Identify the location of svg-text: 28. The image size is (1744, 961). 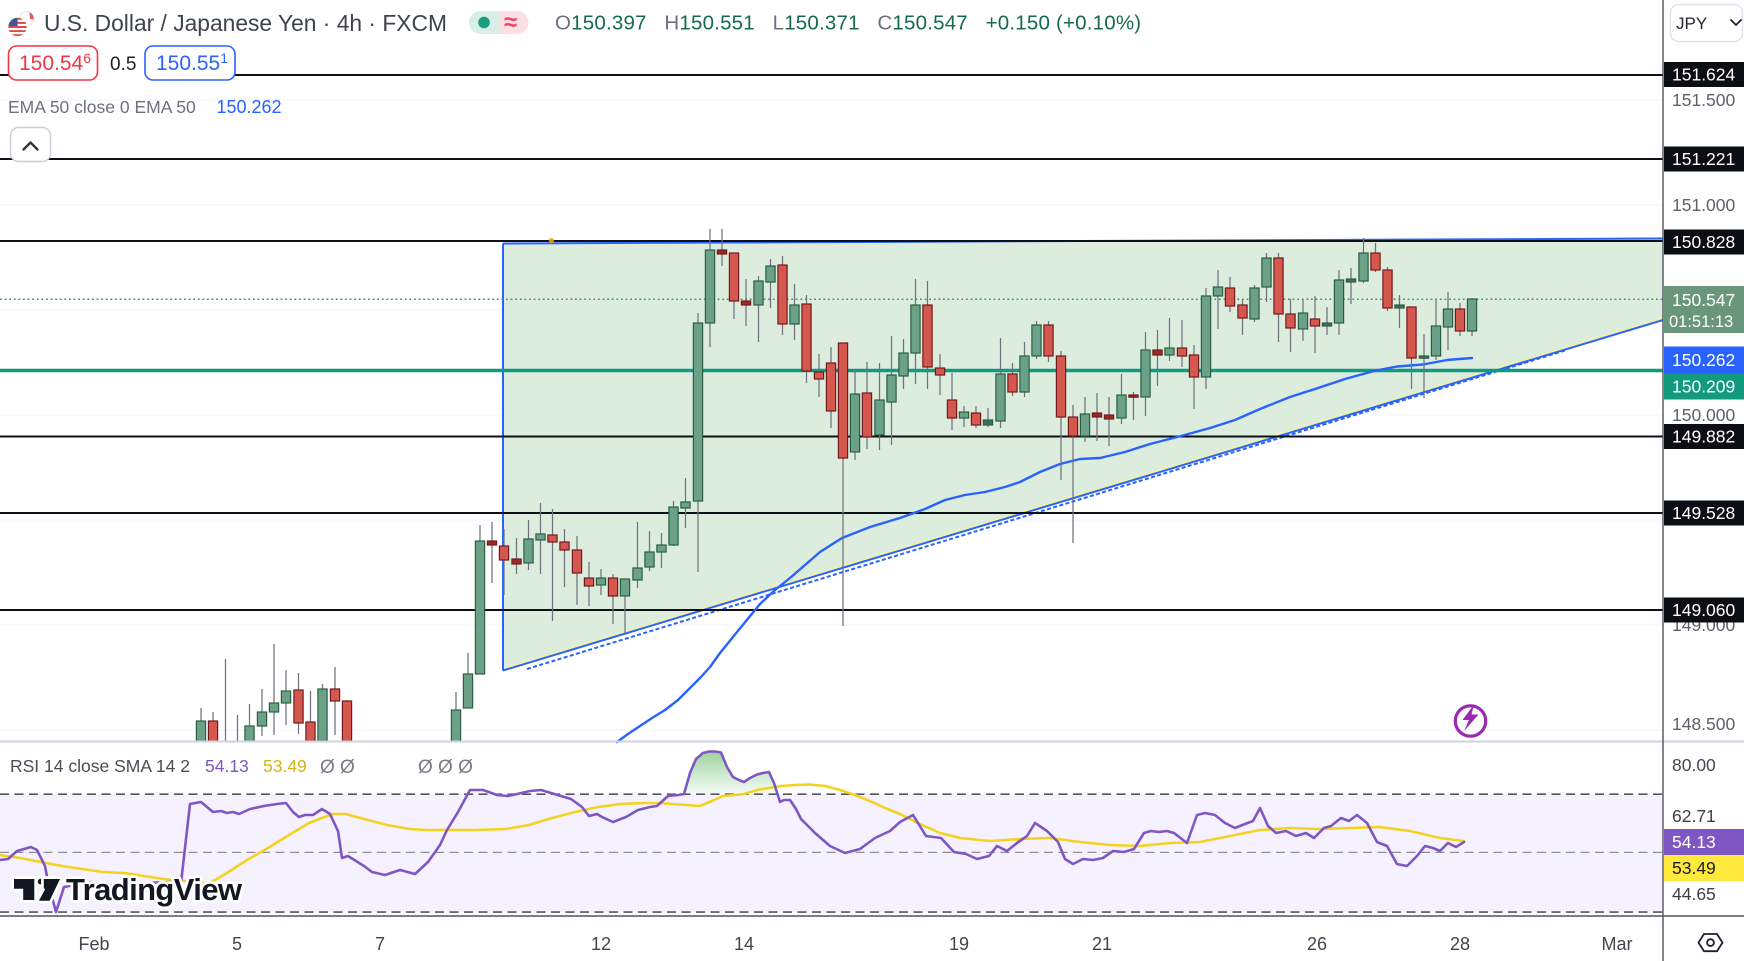
(1460, 944).